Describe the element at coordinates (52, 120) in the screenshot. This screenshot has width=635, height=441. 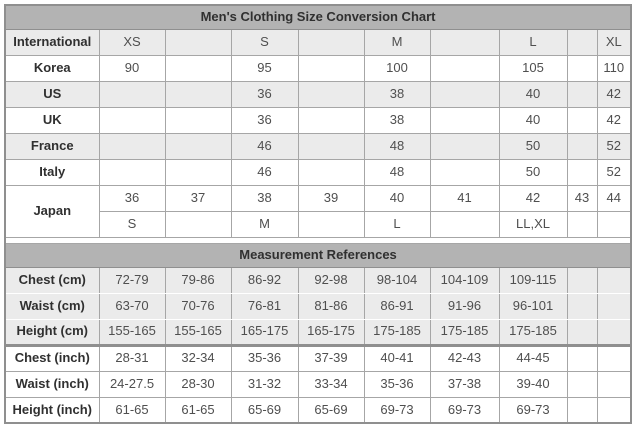
I see `row-label: UK` at that location.